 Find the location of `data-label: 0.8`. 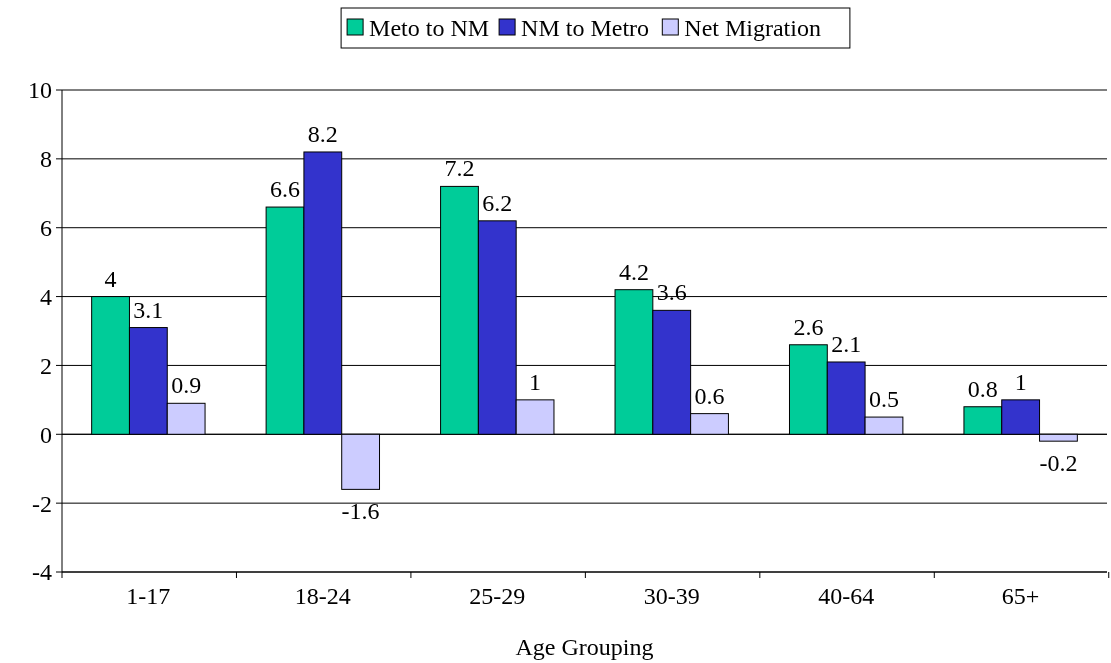

data-label: 0.8 is located at coordinates (982, 388).